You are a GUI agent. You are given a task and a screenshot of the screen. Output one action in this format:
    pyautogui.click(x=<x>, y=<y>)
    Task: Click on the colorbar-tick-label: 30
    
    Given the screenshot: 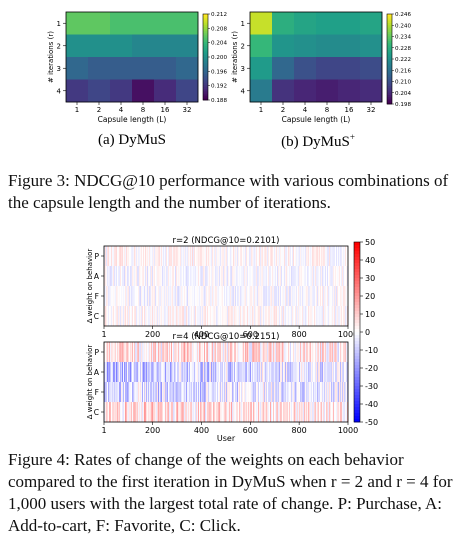 What is the action you would take?
    pyautogui.click(x=370, y=278)
    